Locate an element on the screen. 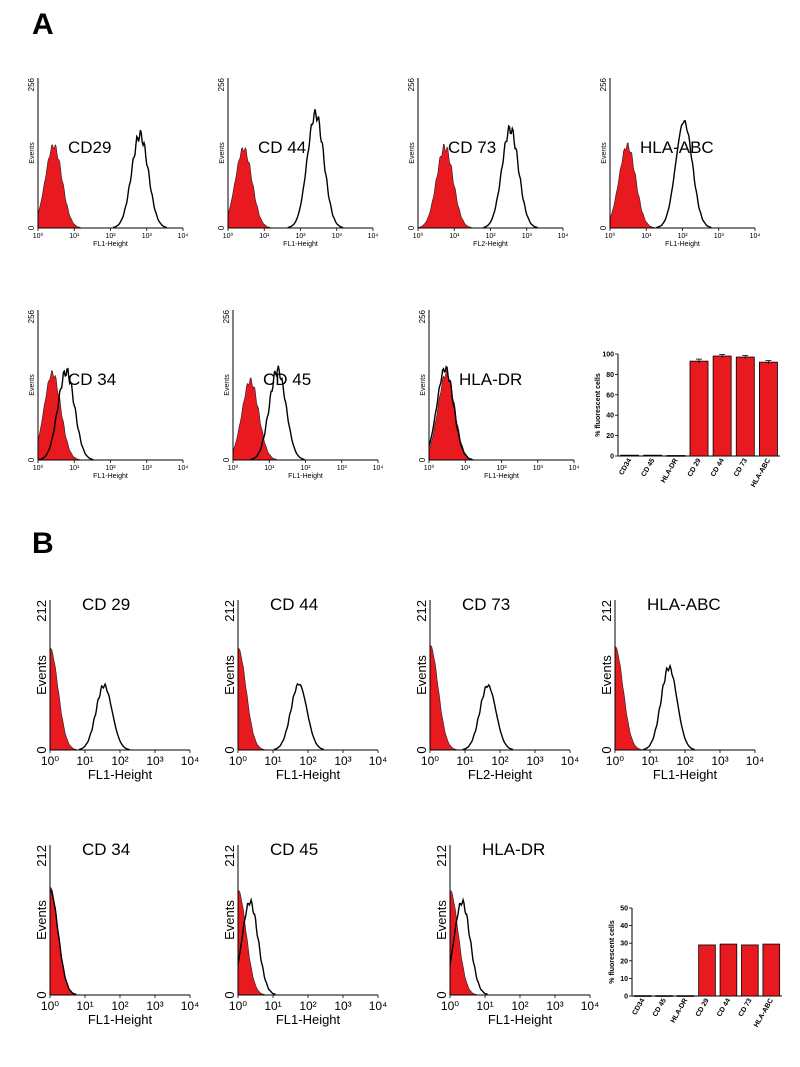  bar-y-tick-label: 100 is located at coordinates (608, 355).